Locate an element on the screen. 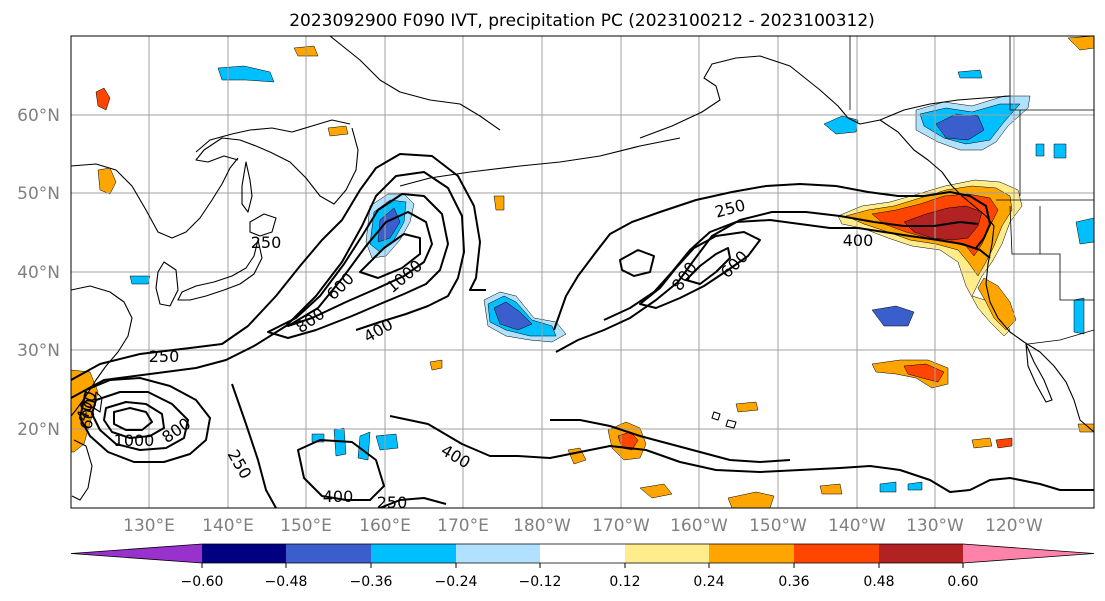  colorbar-ticks is located at coordinates (582, 565).